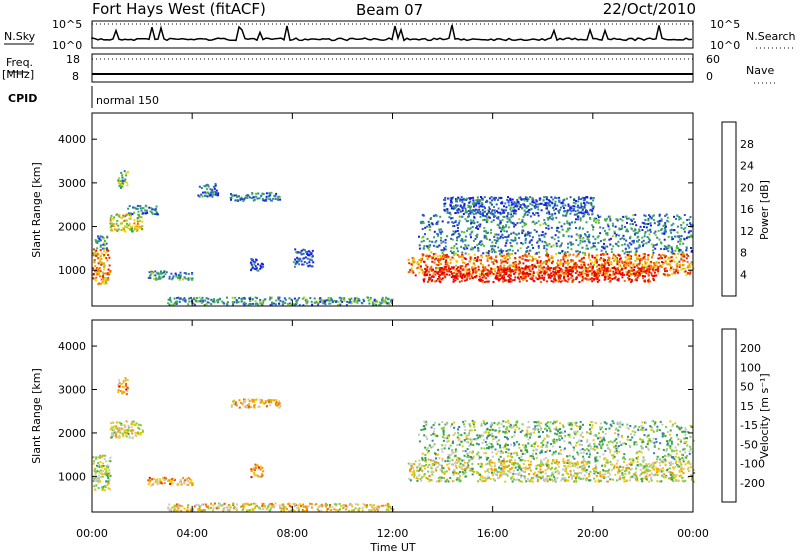 Image resolution: width=800 pixels, height=558 pixels. Describe the element at coordinates (400, 35) in the screenshot. I see `noise-panel: N.Sky 10^5 10^0 10^5 10^0 N.Search` at that location.